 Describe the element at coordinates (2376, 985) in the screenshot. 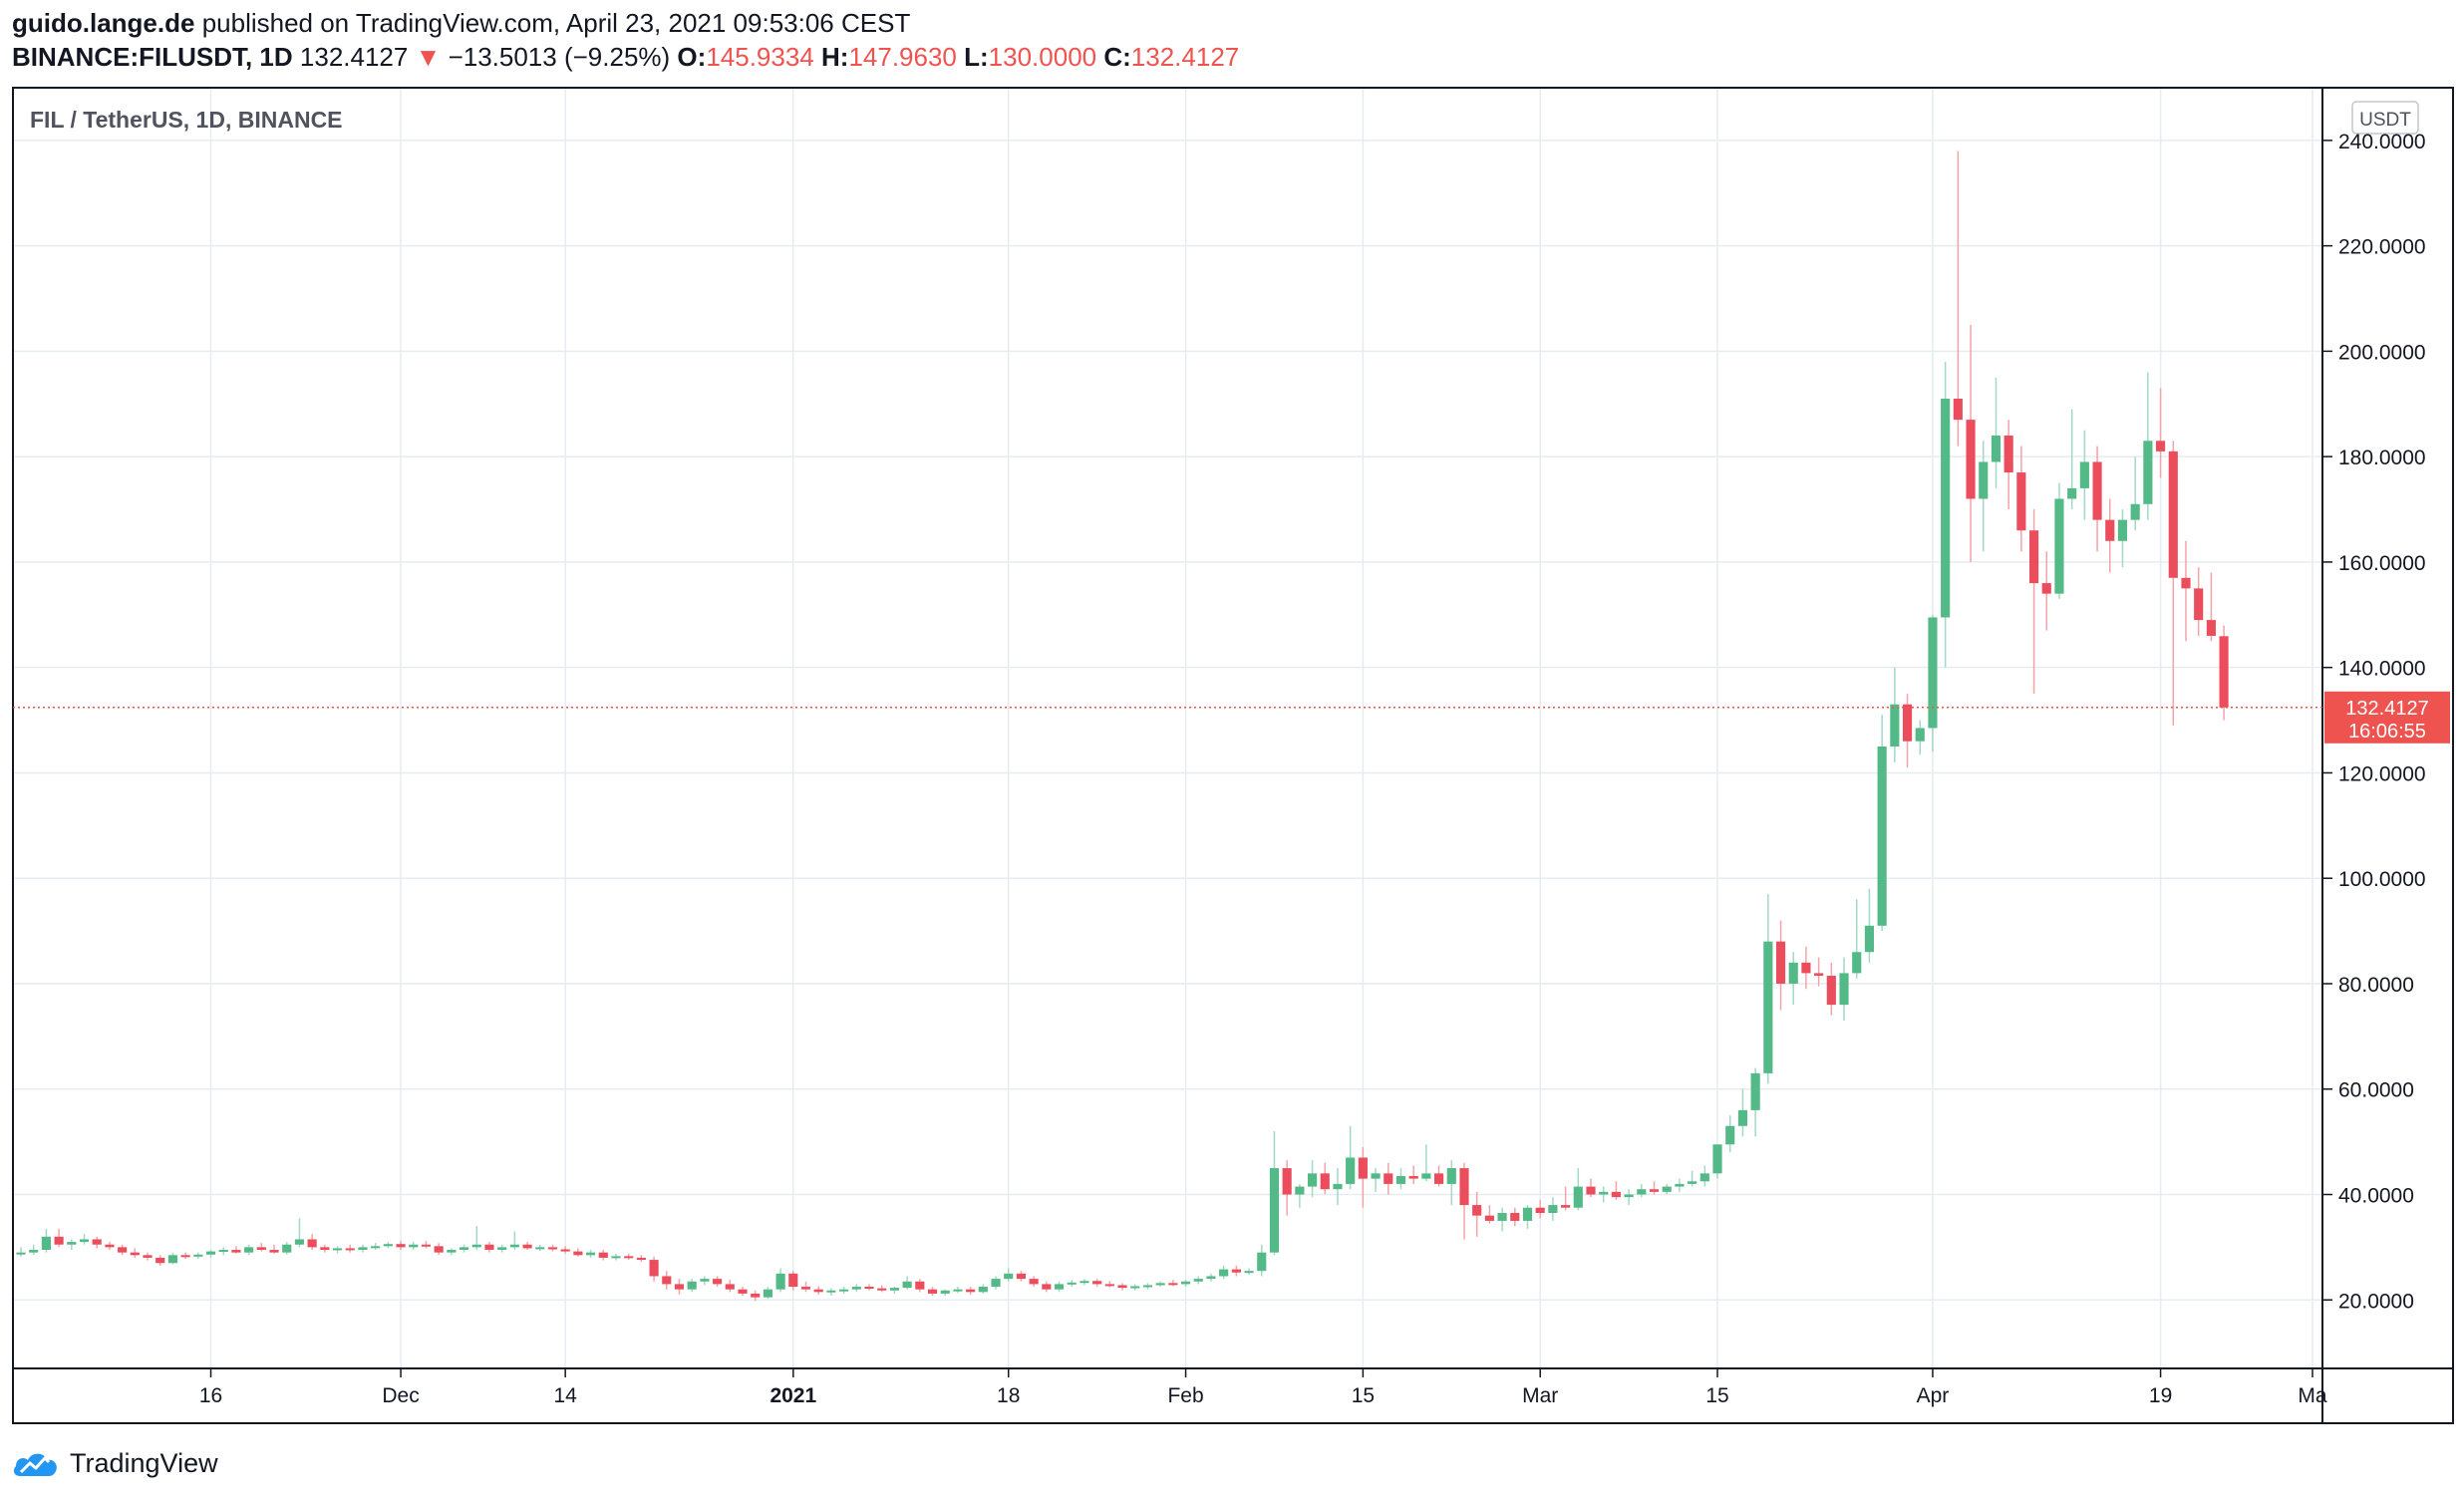

I see `y-tick-label: 80.0000` at that location.